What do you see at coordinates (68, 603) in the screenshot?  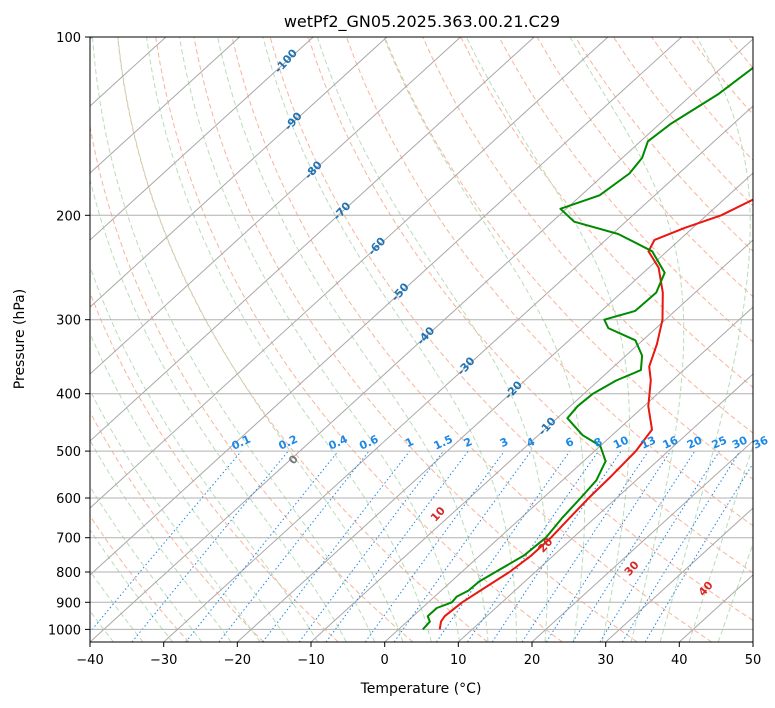 I see `y-tick-label: 900` at bounding box center [68, 603].